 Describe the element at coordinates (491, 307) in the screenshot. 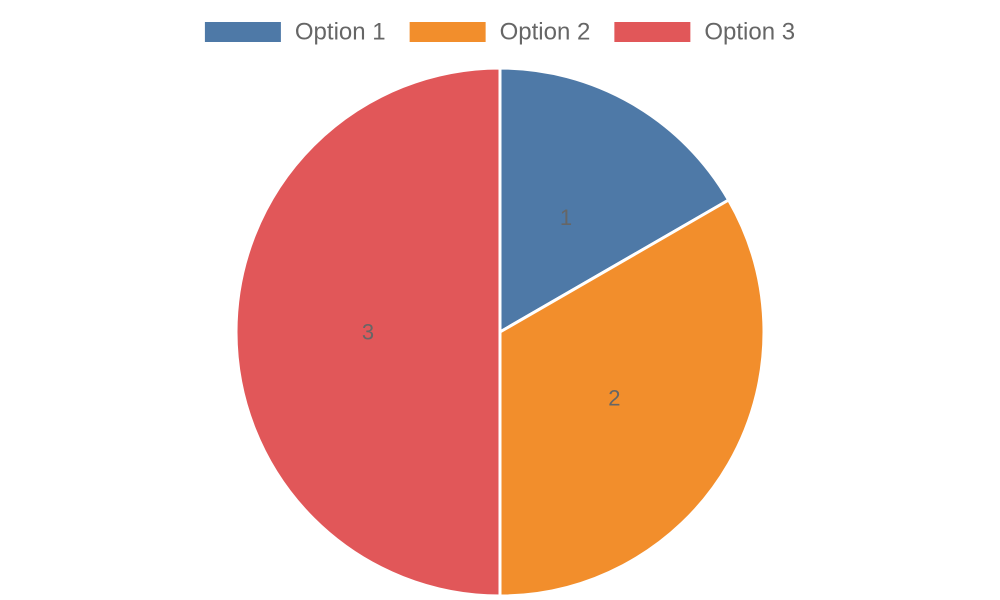

I see `pie-slice-labels: 1 2 3` at that location.